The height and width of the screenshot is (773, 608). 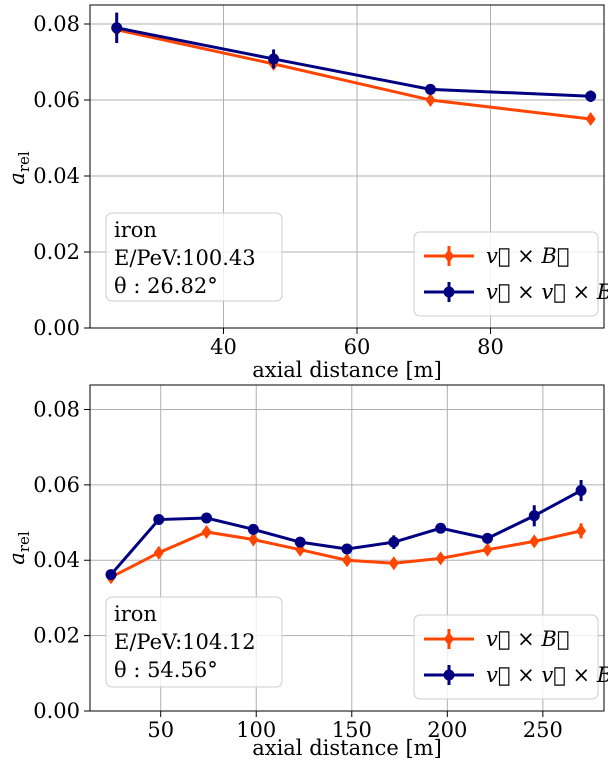 I want to click on info-energy: E/PeV:104.12, so click(x=185, y=642).